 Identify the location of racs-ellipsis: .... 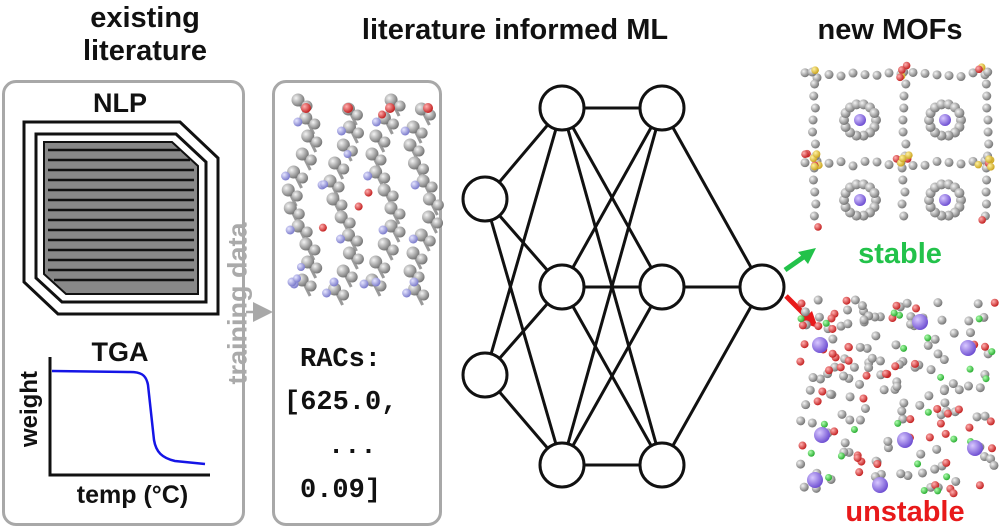
(352, 447).